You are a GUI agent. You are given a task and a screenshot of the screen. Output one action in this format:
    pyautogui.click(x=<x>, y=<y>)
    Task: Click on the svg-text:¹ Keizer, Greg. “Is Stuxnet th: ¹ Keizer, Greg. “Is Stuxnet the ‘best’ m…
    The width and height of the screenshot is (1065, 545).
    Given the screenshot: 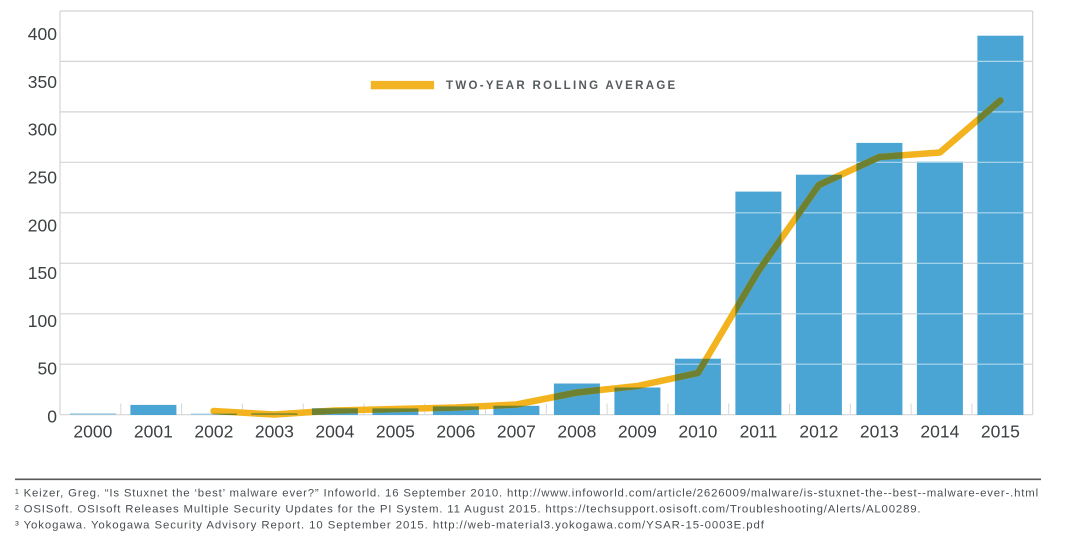 What is the action you would take?
    pyautogui.click(x=527, y=494)
    